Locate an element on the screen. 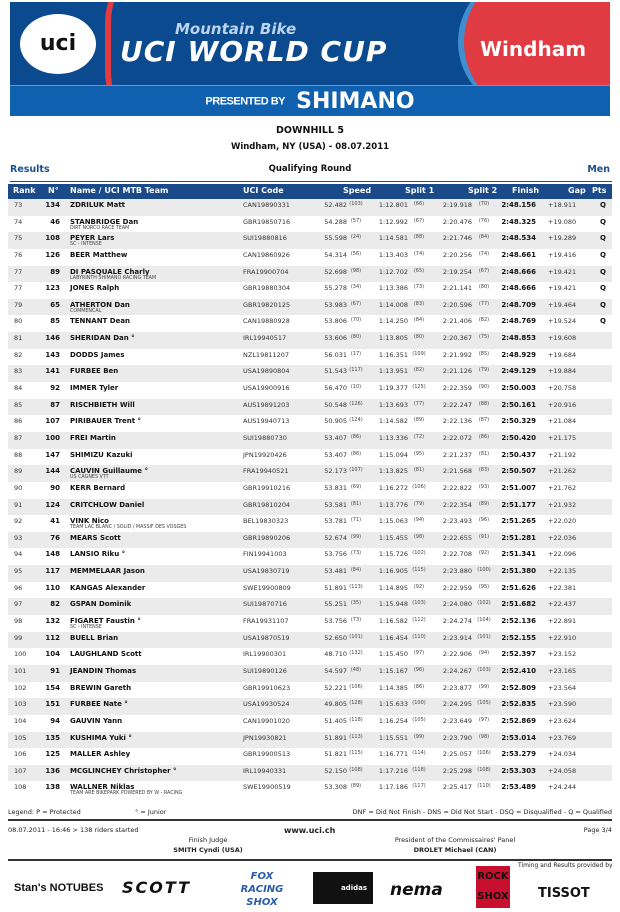 The width and height of the screenshot is (620, 912). rank: 100 is located at coordinates (20, 654).